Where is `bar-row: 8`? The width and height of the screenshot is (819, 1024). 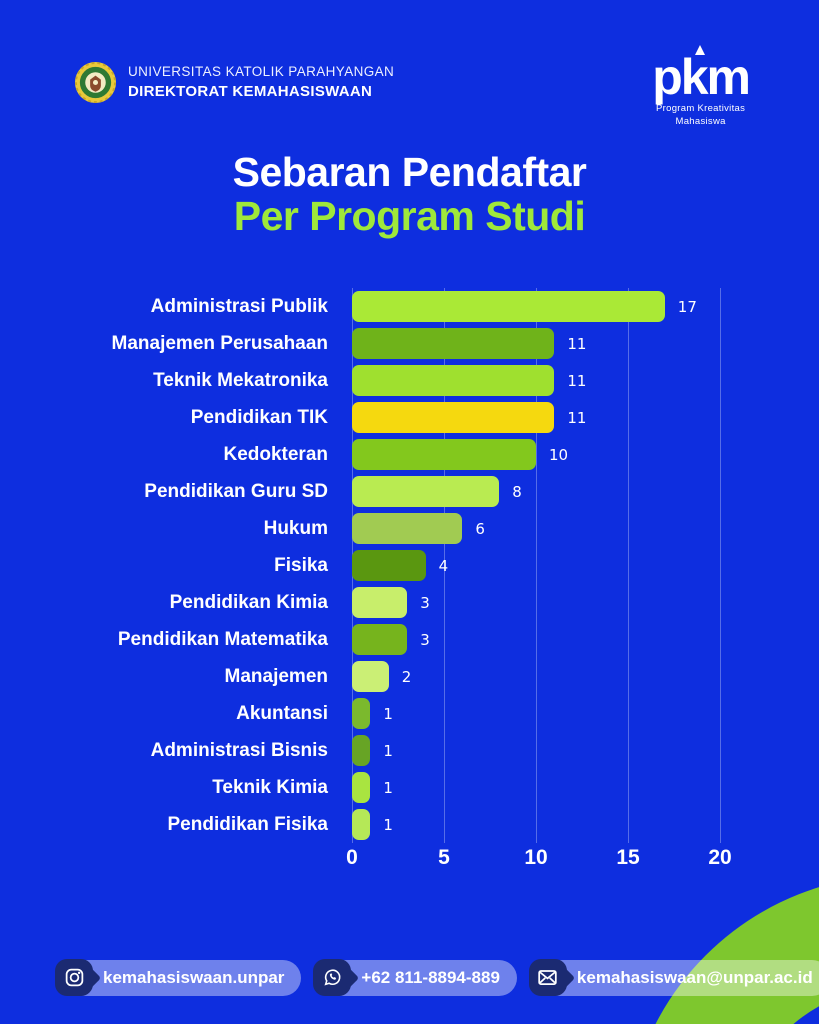
bar-row: 8 is located at coordinates (536, 491).